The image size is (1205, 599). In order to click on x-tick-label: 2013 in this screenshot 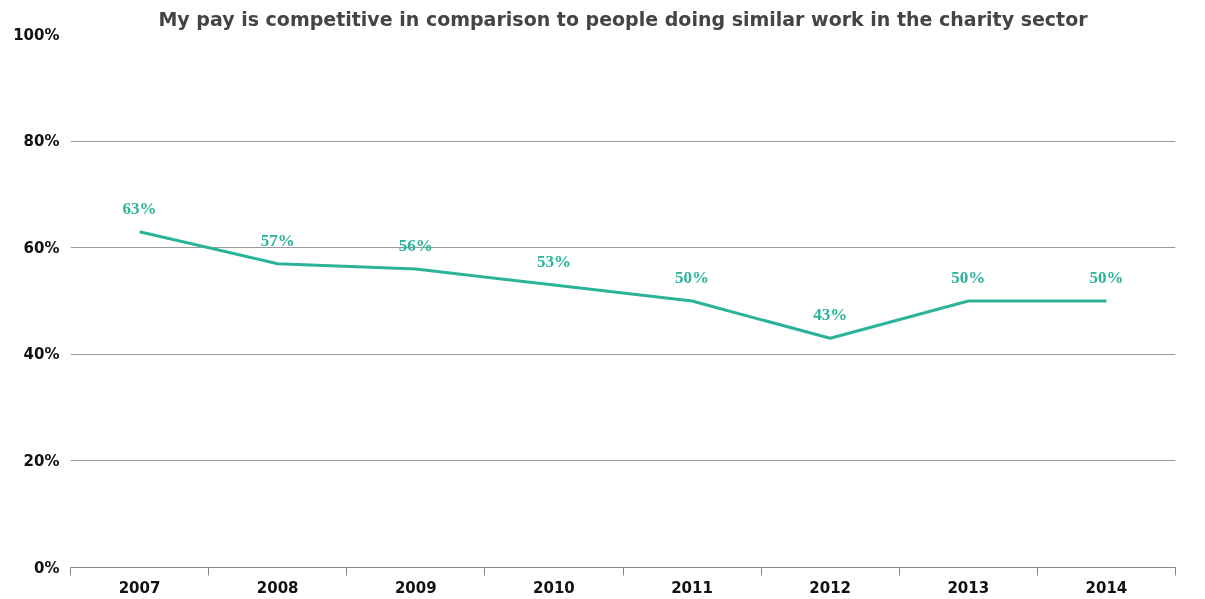, I will do `click(968, 587)`.